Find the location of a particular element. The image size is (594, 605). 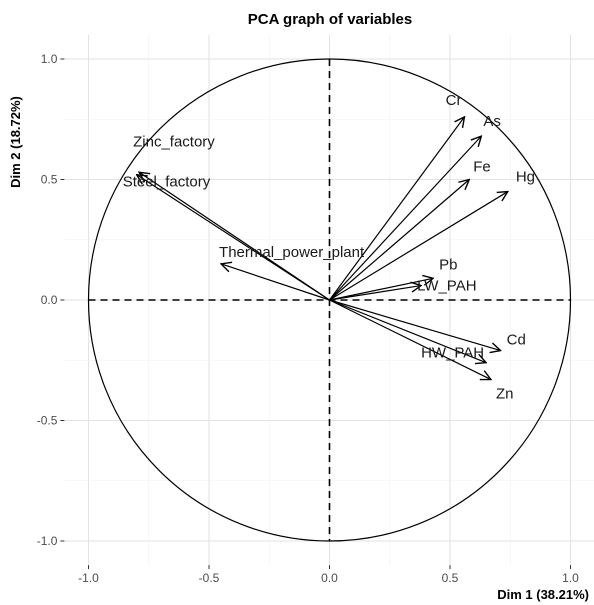

x-axis-ticks: -1.0 -0.5 0.0 0.5 1.0 is located at coordinates (328, 575).